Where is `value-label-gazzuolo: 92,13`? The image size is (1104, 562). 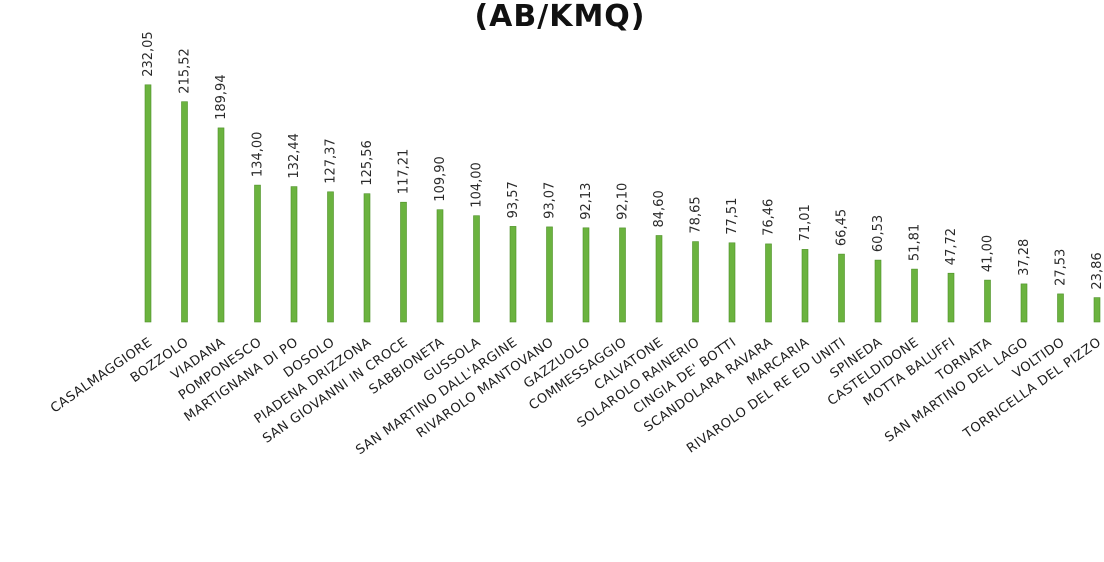 value-label-gazzuolo: 92,13 is located at coordinates (586, 201).